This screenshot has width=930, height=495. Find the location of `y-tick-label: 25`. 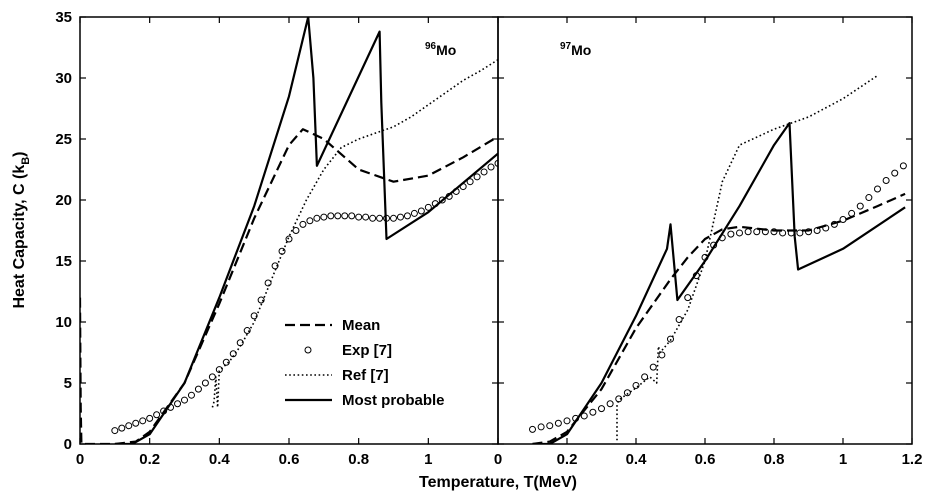

y-tick-label: 25 is located at coordinates (63, 139).